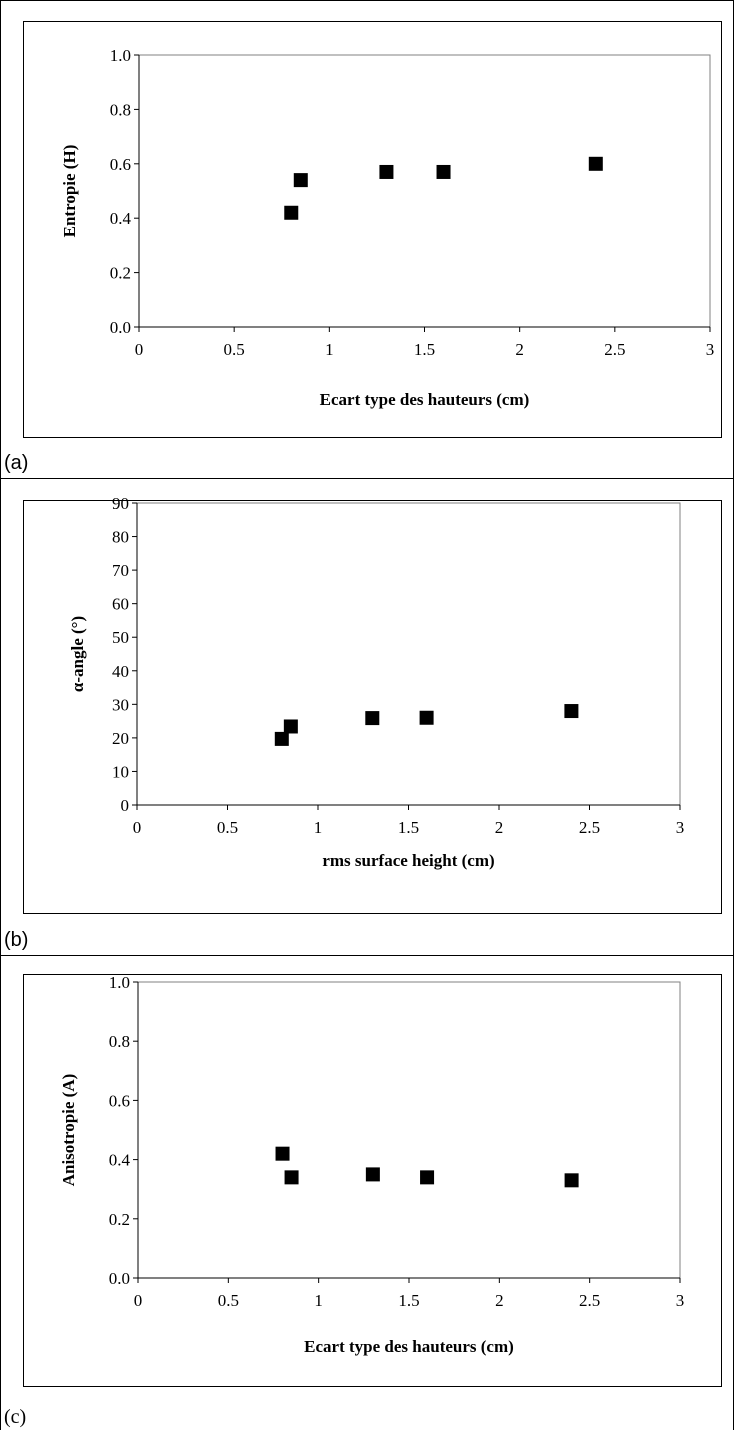 The height and width of the screenshot is (1431, 734). What do you see at coordinates (15, 1417) in the screenshot?
I see `panel-label: (c)` at bounding box center [15, 1417].